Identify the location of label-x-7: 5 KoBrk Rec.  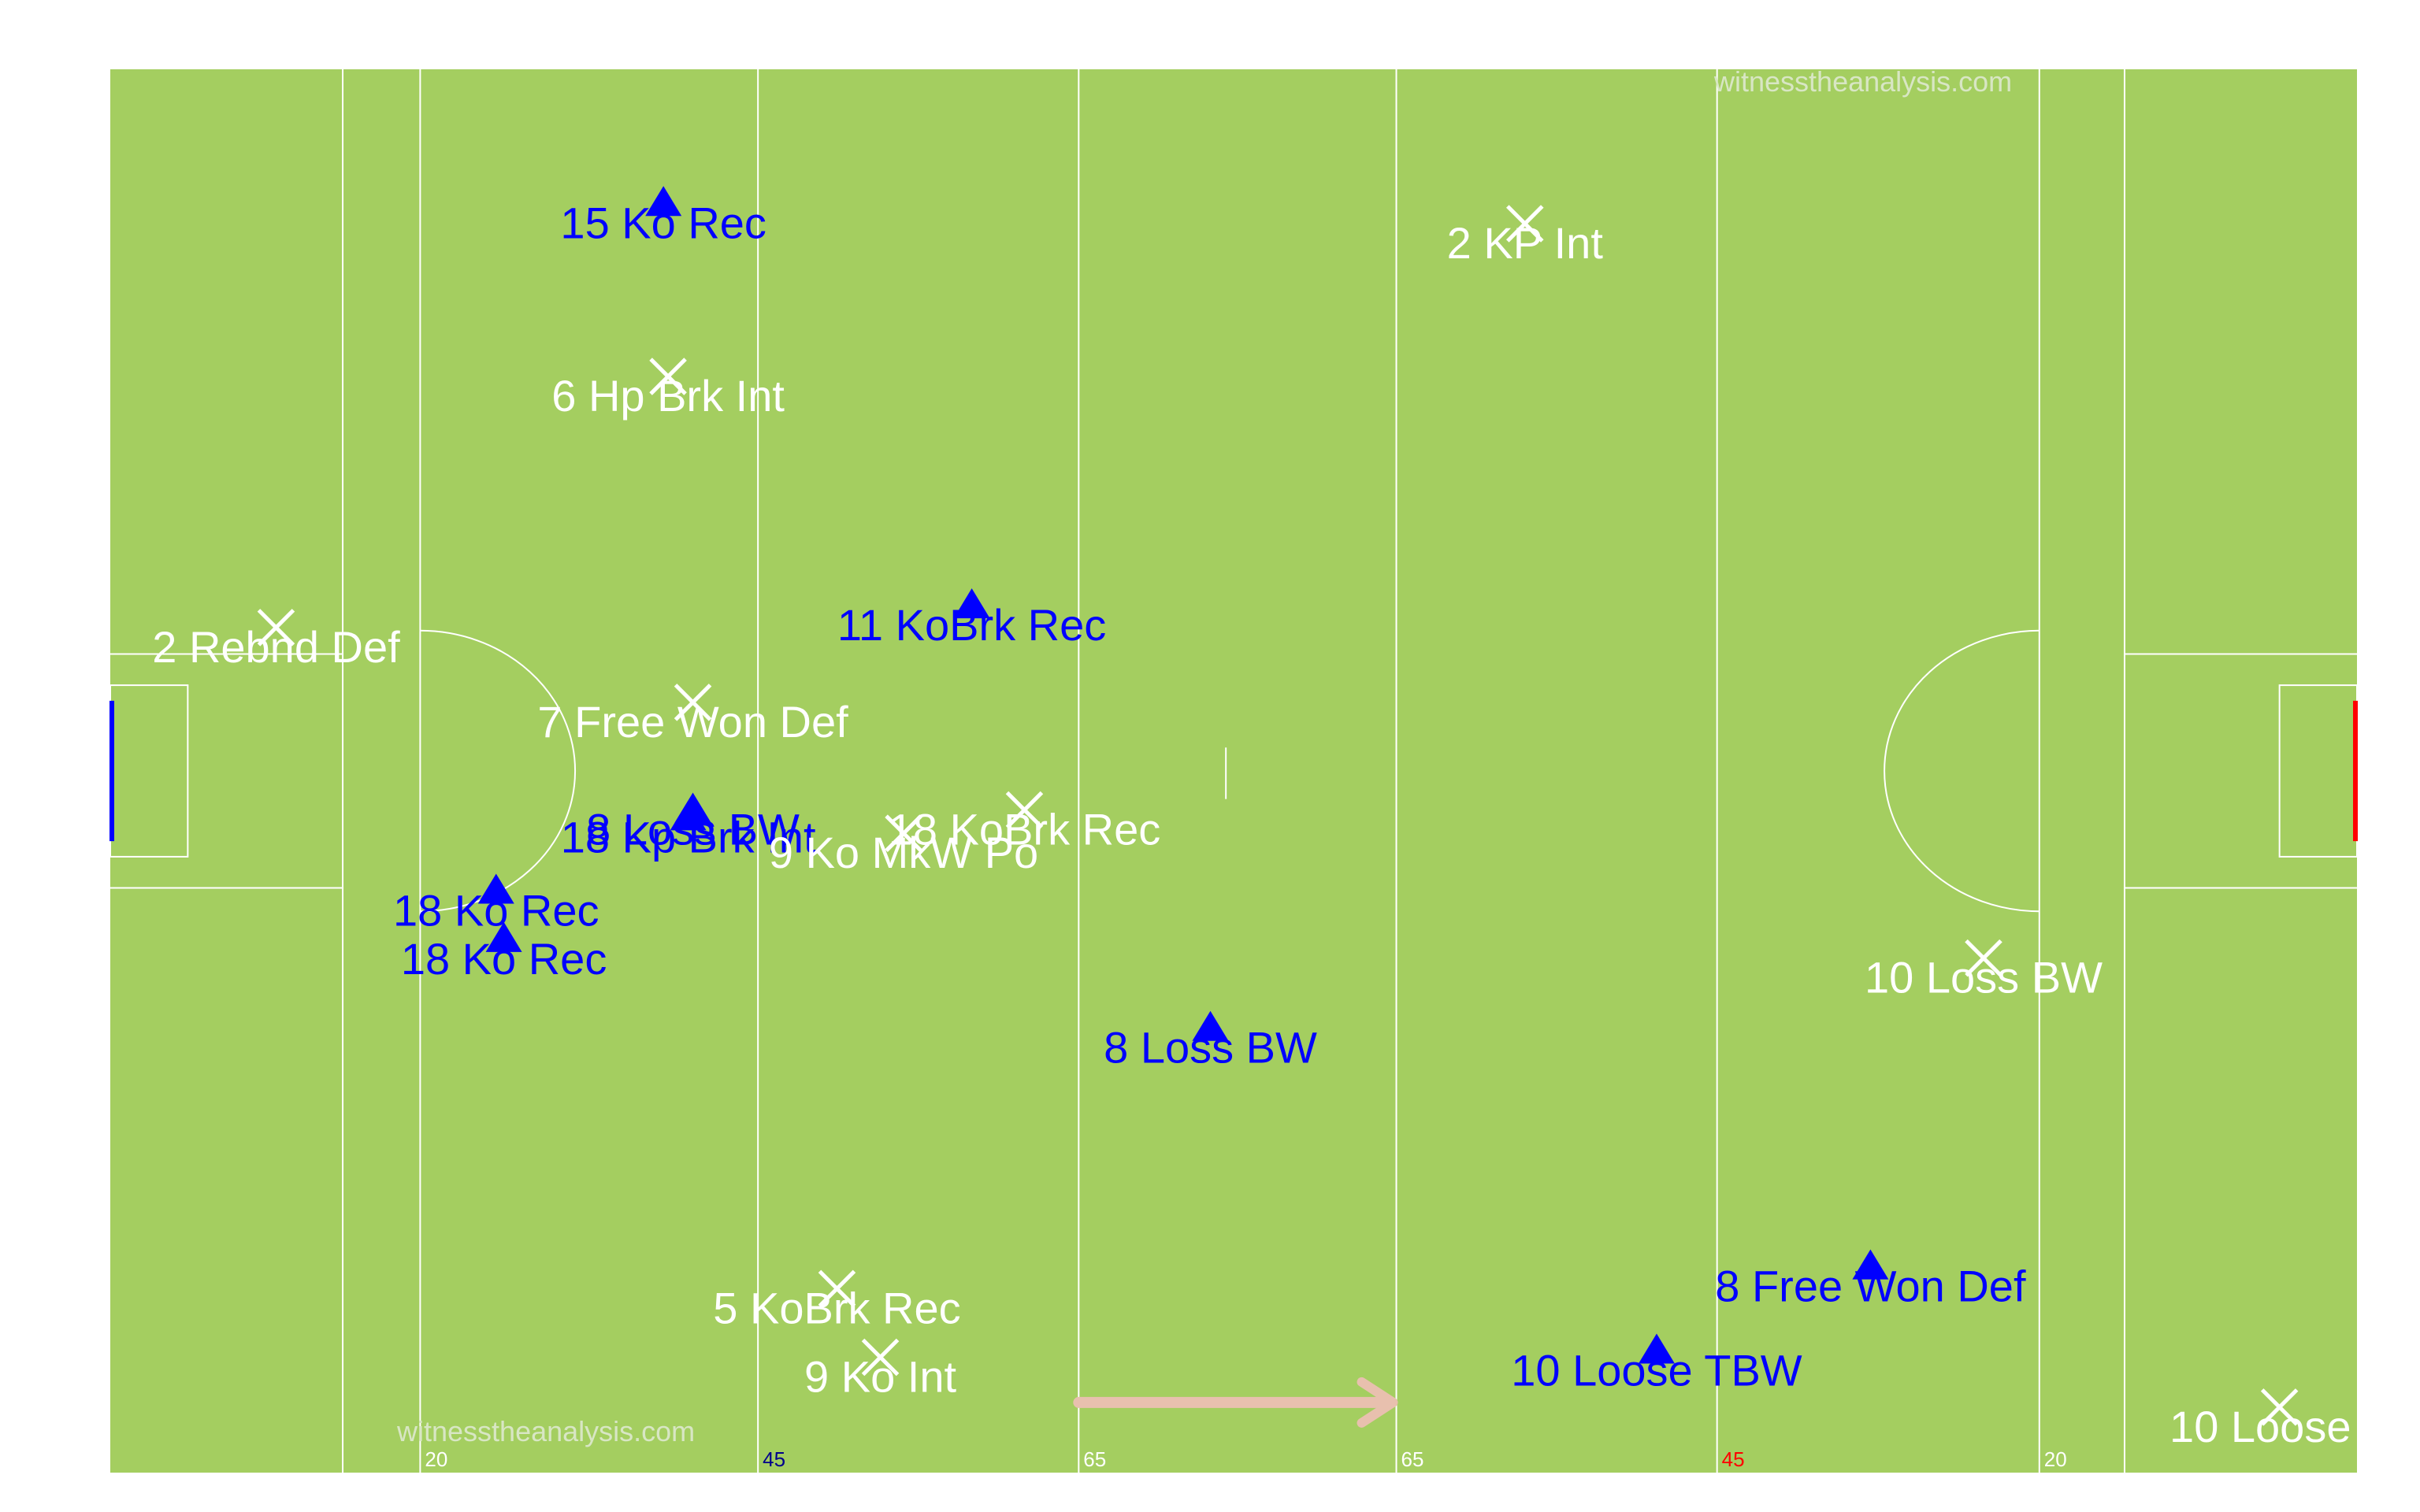
(836, 1307).